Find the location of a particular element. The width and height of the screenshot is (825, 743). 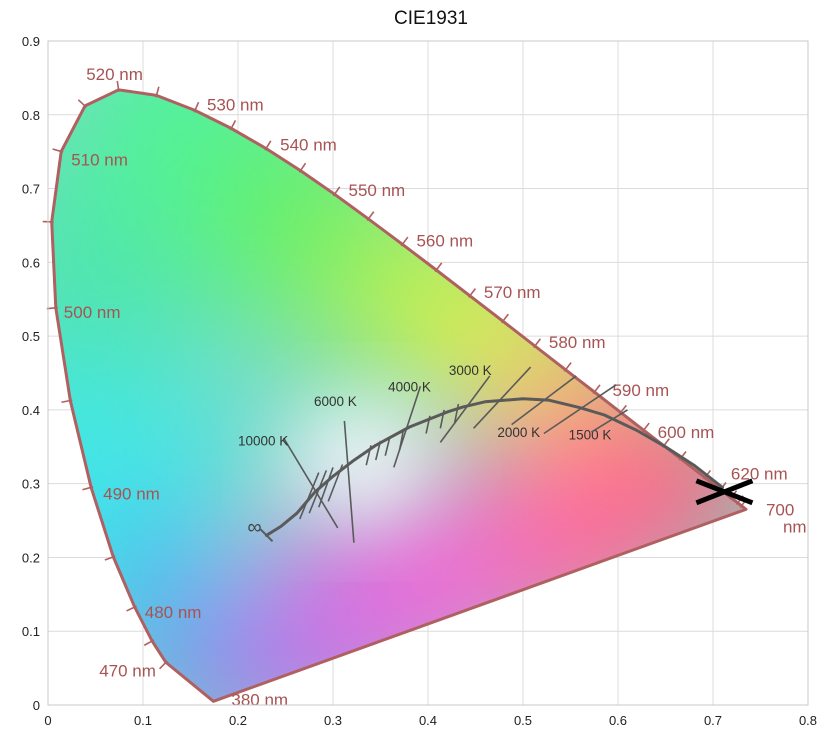

x-tick-label: 0.6 is located at coordinates (618, 720).